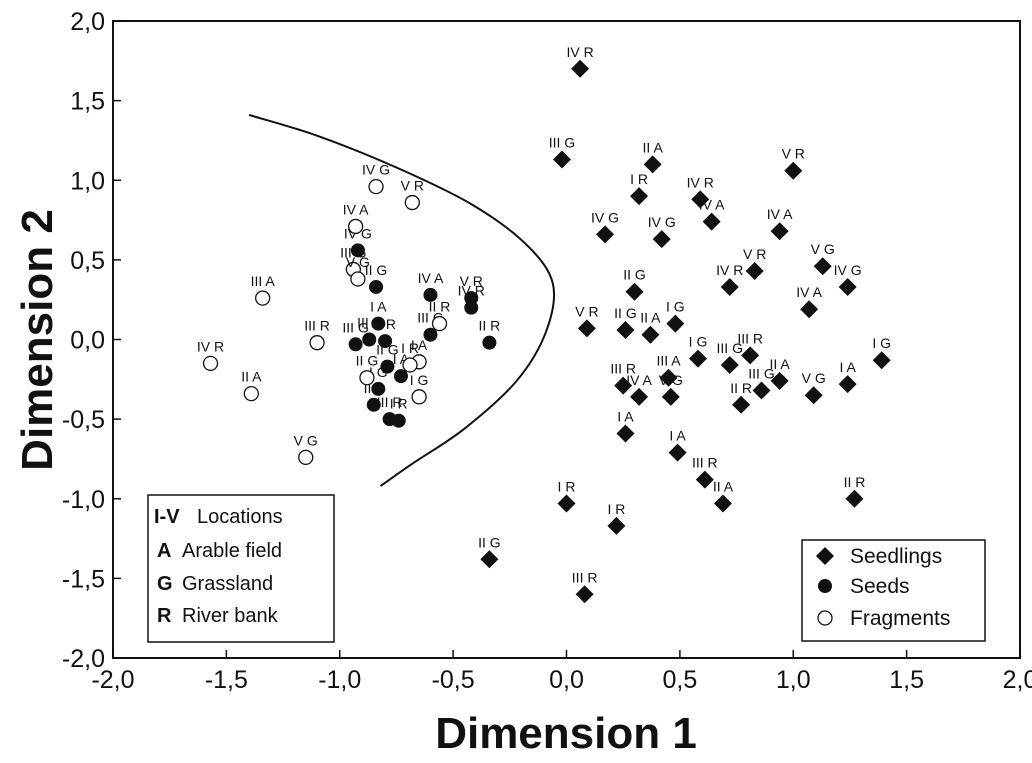 This screenshot has width=1032, height=763. Describe the element at coordinates (226, 680) in the screenshot. I see `x-tick-label: -1,5` at that location.